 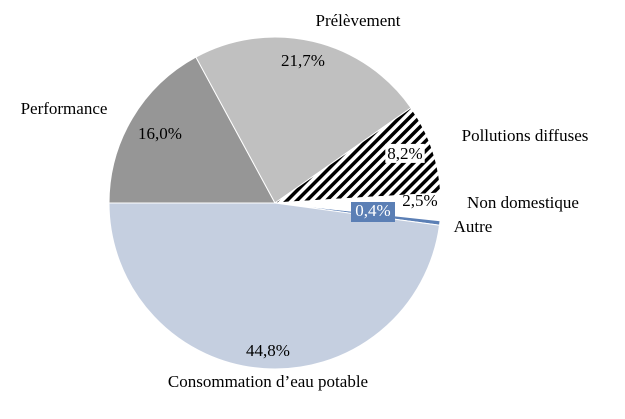 I want to click on slice-name: Autre, so click(x=473, y=226).